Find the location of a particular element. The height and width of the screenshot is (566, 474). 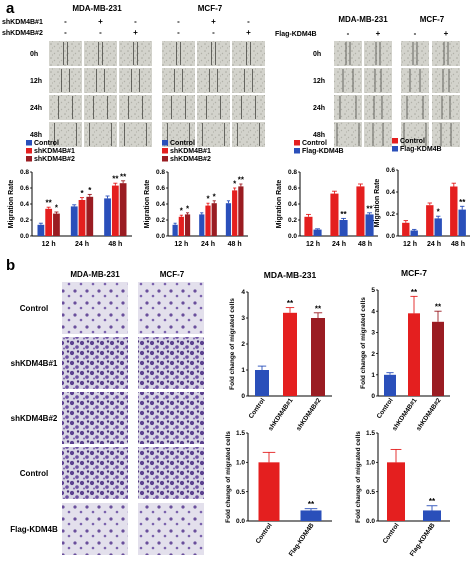

y-tick-label: 3 is located at coordinates (243, 318).